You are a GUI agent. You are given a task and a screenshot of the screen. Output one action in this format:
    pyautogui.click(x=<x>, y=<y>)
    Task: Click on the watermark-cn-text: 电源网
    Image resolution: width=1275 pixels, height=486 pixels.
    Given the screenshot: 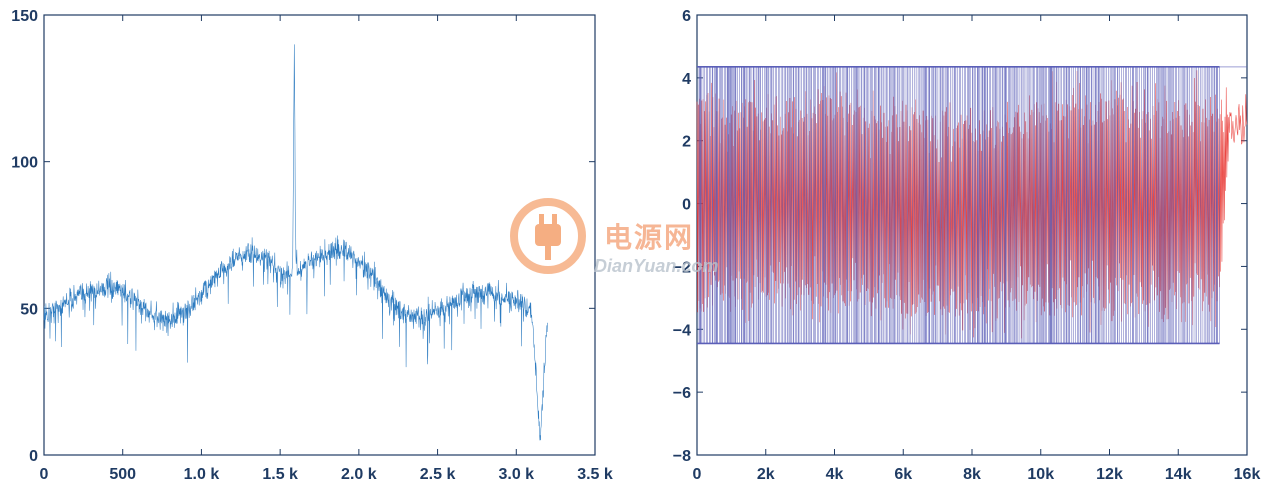 What is the action you would take?
    pyautogui.click(x=649, y=237)
    